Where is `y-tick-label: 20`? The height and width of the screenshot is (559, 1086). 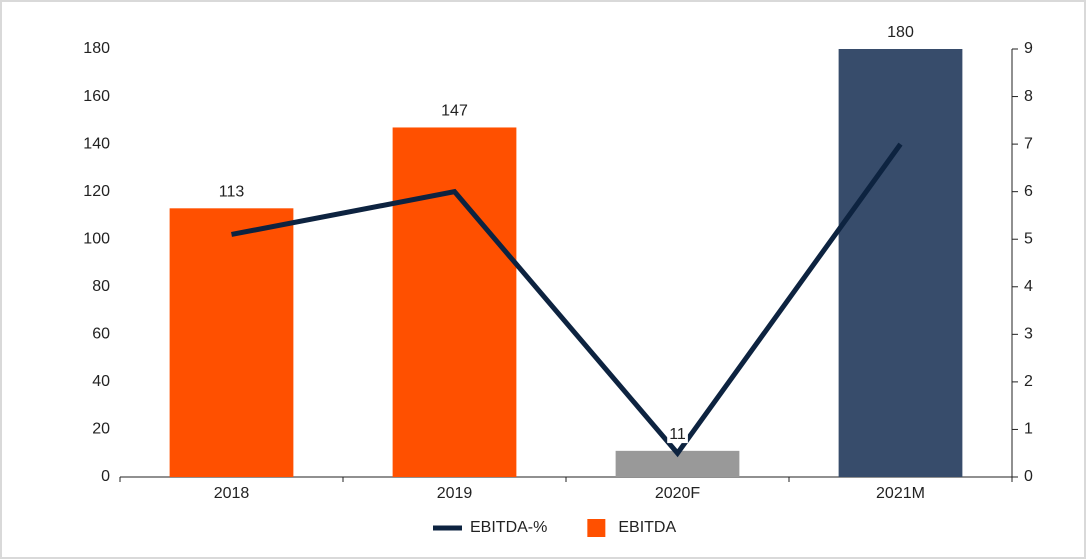
y-tick-label: 20 is located at coordinates (101, 429).